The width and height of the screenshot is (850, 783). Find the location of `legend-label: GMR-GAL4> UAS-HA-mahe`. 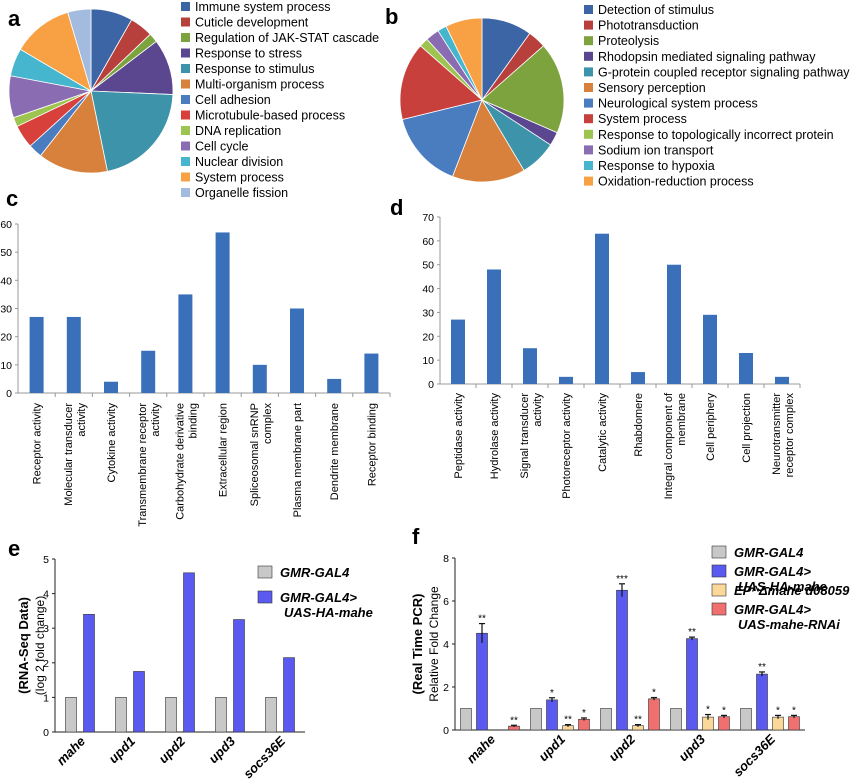

legend-label: GMR-GAL4> UAS-HA-mahe is located at coordinates (326, 605).